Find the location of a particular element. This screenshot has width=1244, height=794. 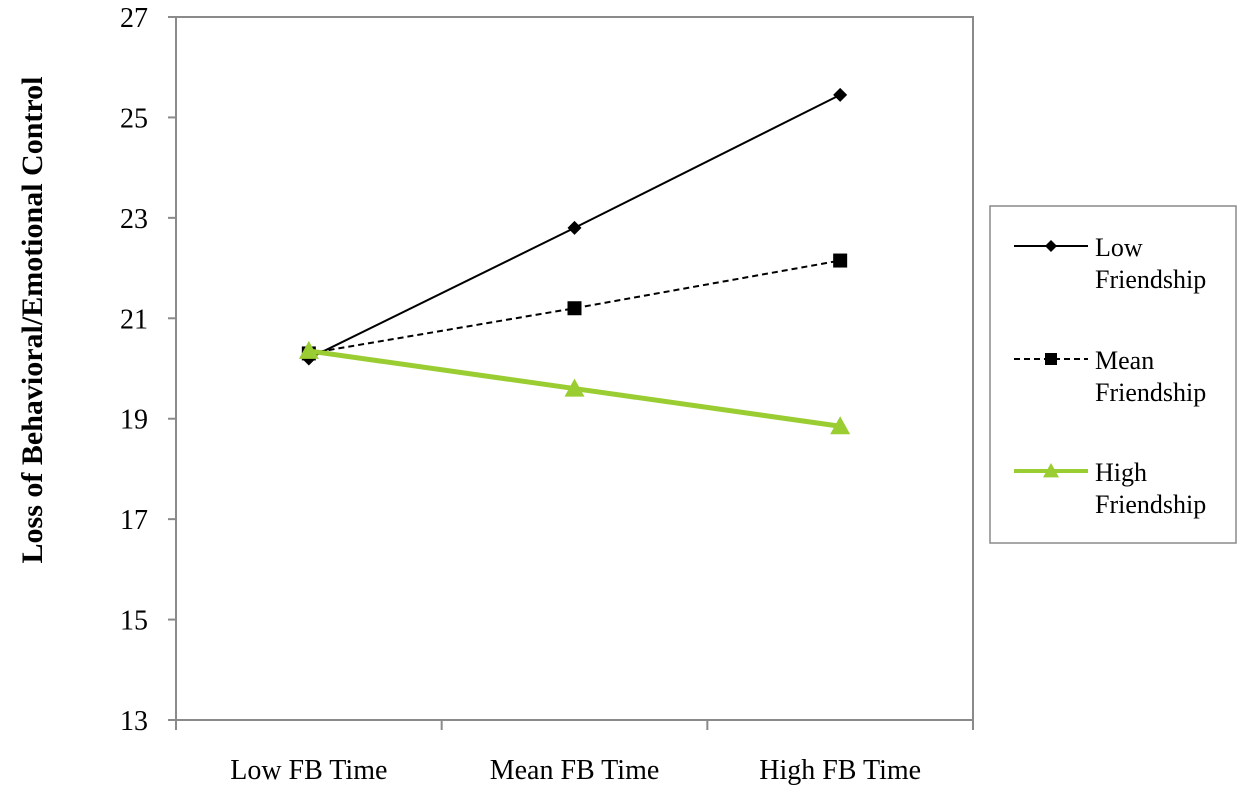

y-tick-label: 17 is located at coordinates (134, 520).